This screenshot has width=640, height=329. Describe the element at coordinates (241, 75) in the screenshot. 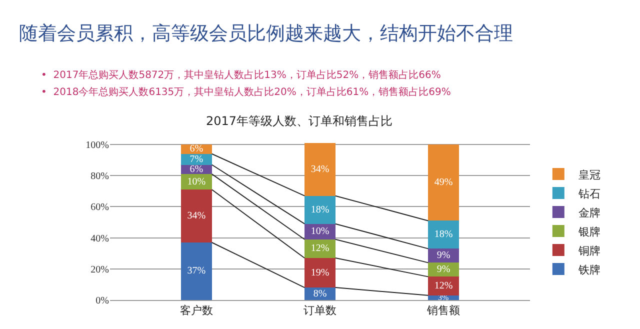

I see `text: • 2017年总购买人数5872万，其中皇钻人数占比13%，订单占比52%，销售额占比66%` at that location.